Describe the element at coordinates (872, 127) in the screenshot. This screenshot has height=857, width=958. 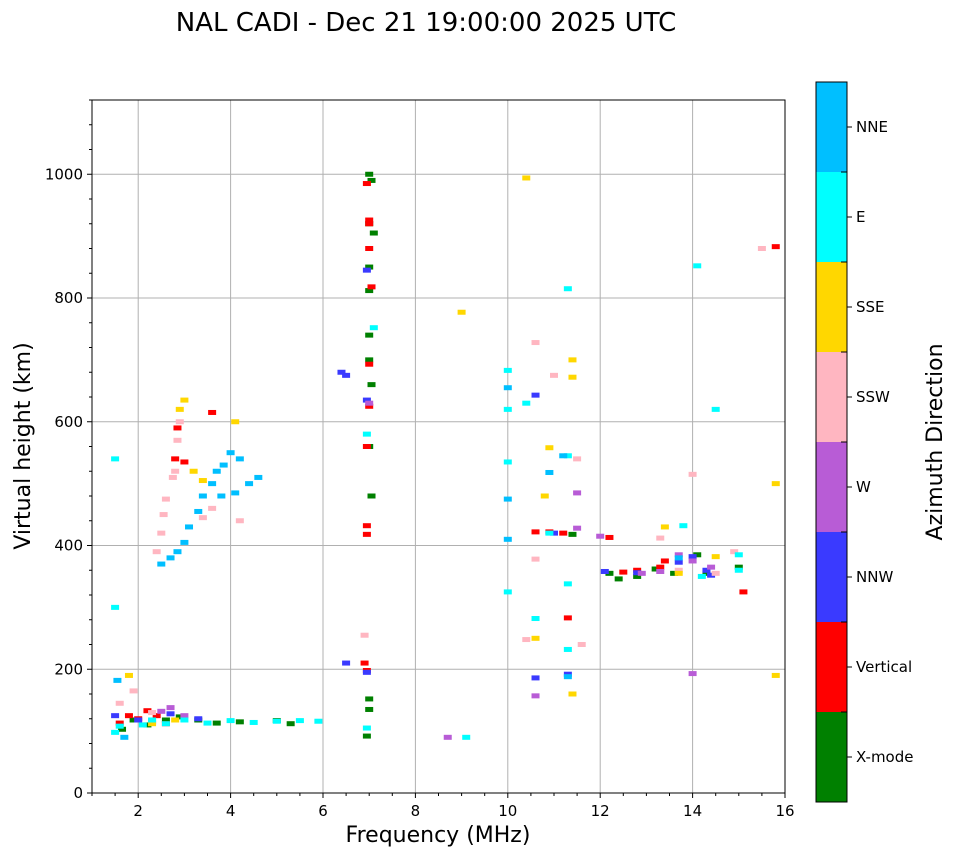
I see `colorbar-label-nne: NNE` at that location.